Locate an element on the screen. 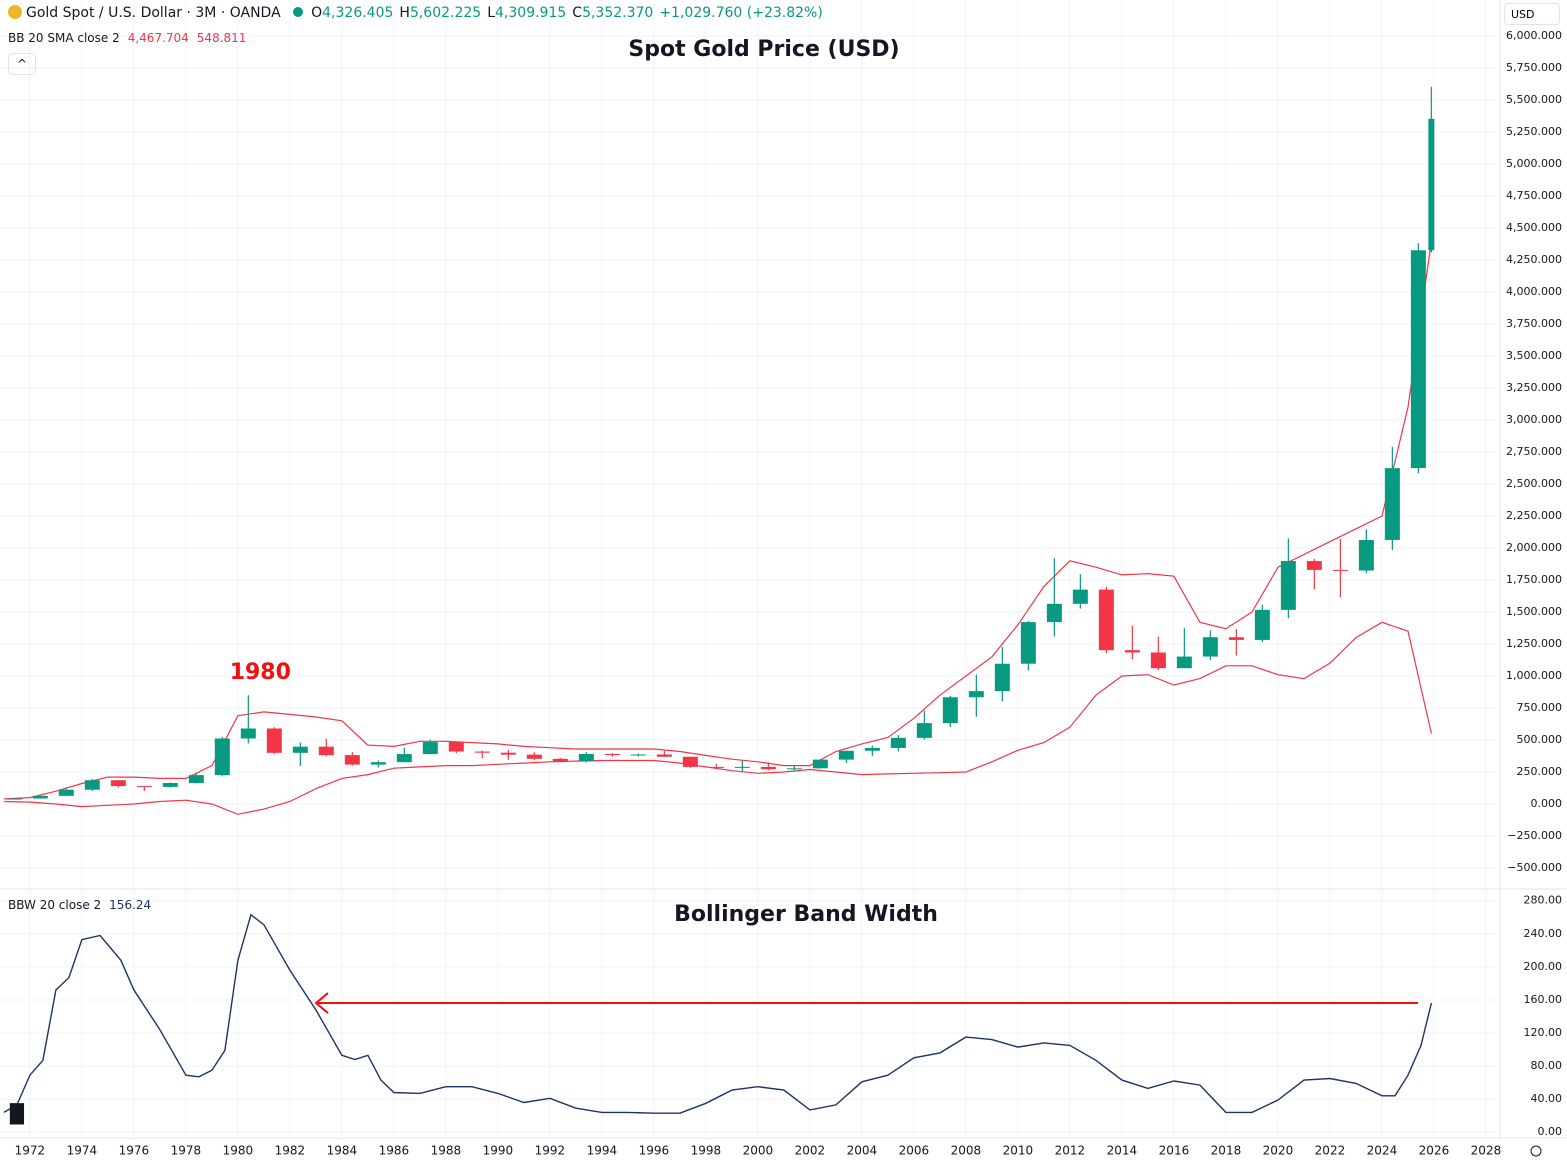 This screenshot has width=1567, height=1166. indicator-name: BB 20 SMA close 2 is located at coordinates (64, 38).